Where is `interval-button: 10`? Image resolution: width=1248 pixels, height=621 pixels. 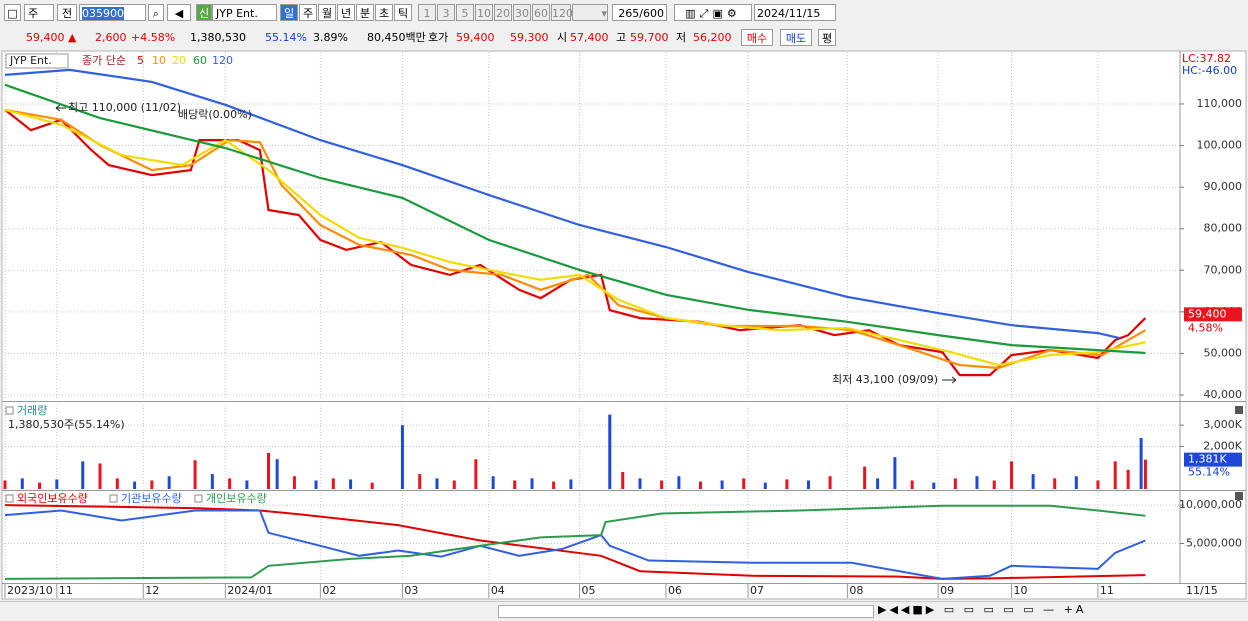
interval-button: 10 is located at coordinates (484, 12).